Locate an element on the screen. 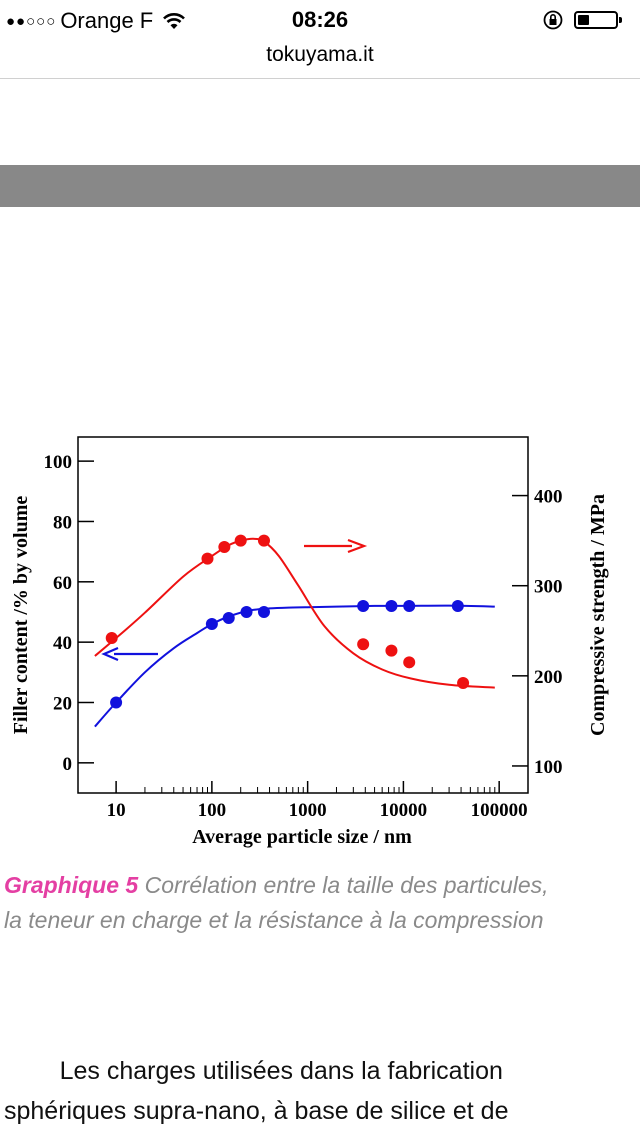 The height and width of the screenshot is (1136, 640). header-banner is located at coordinates (320, 186).